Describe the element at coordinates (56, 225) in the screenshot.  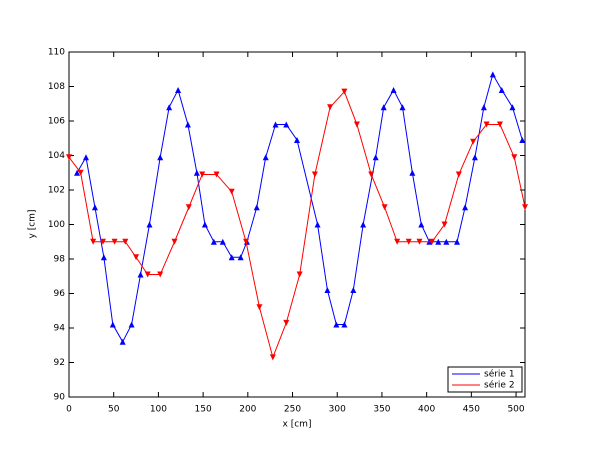
I see `y-tick-label: 100` at that location.